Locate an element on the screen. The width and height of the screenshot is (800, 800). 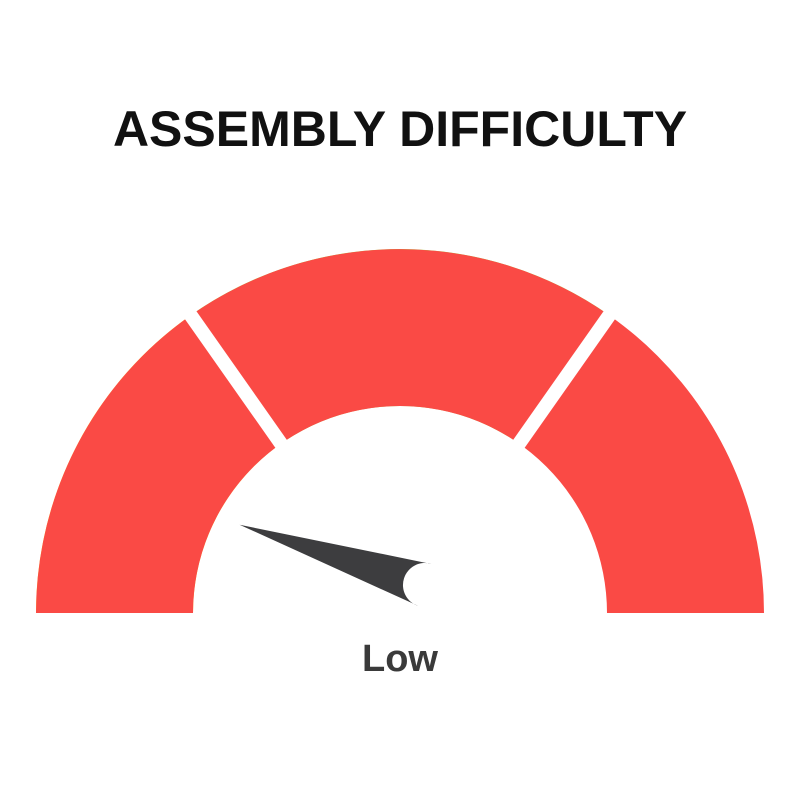
gauge-title: ASSEMBLY DIFFICULTY is located at coordinates (400, 129).